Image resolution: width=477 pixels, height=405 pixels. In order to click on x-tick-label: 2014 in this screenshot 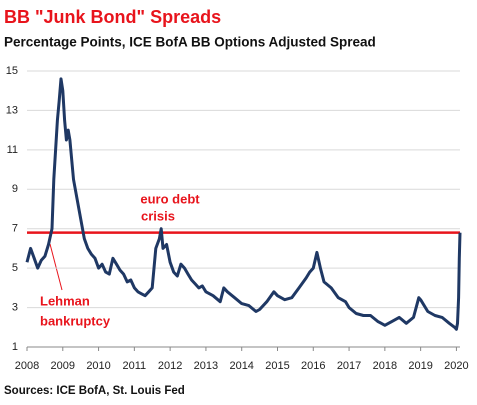, I will do `click(241, 366)`.